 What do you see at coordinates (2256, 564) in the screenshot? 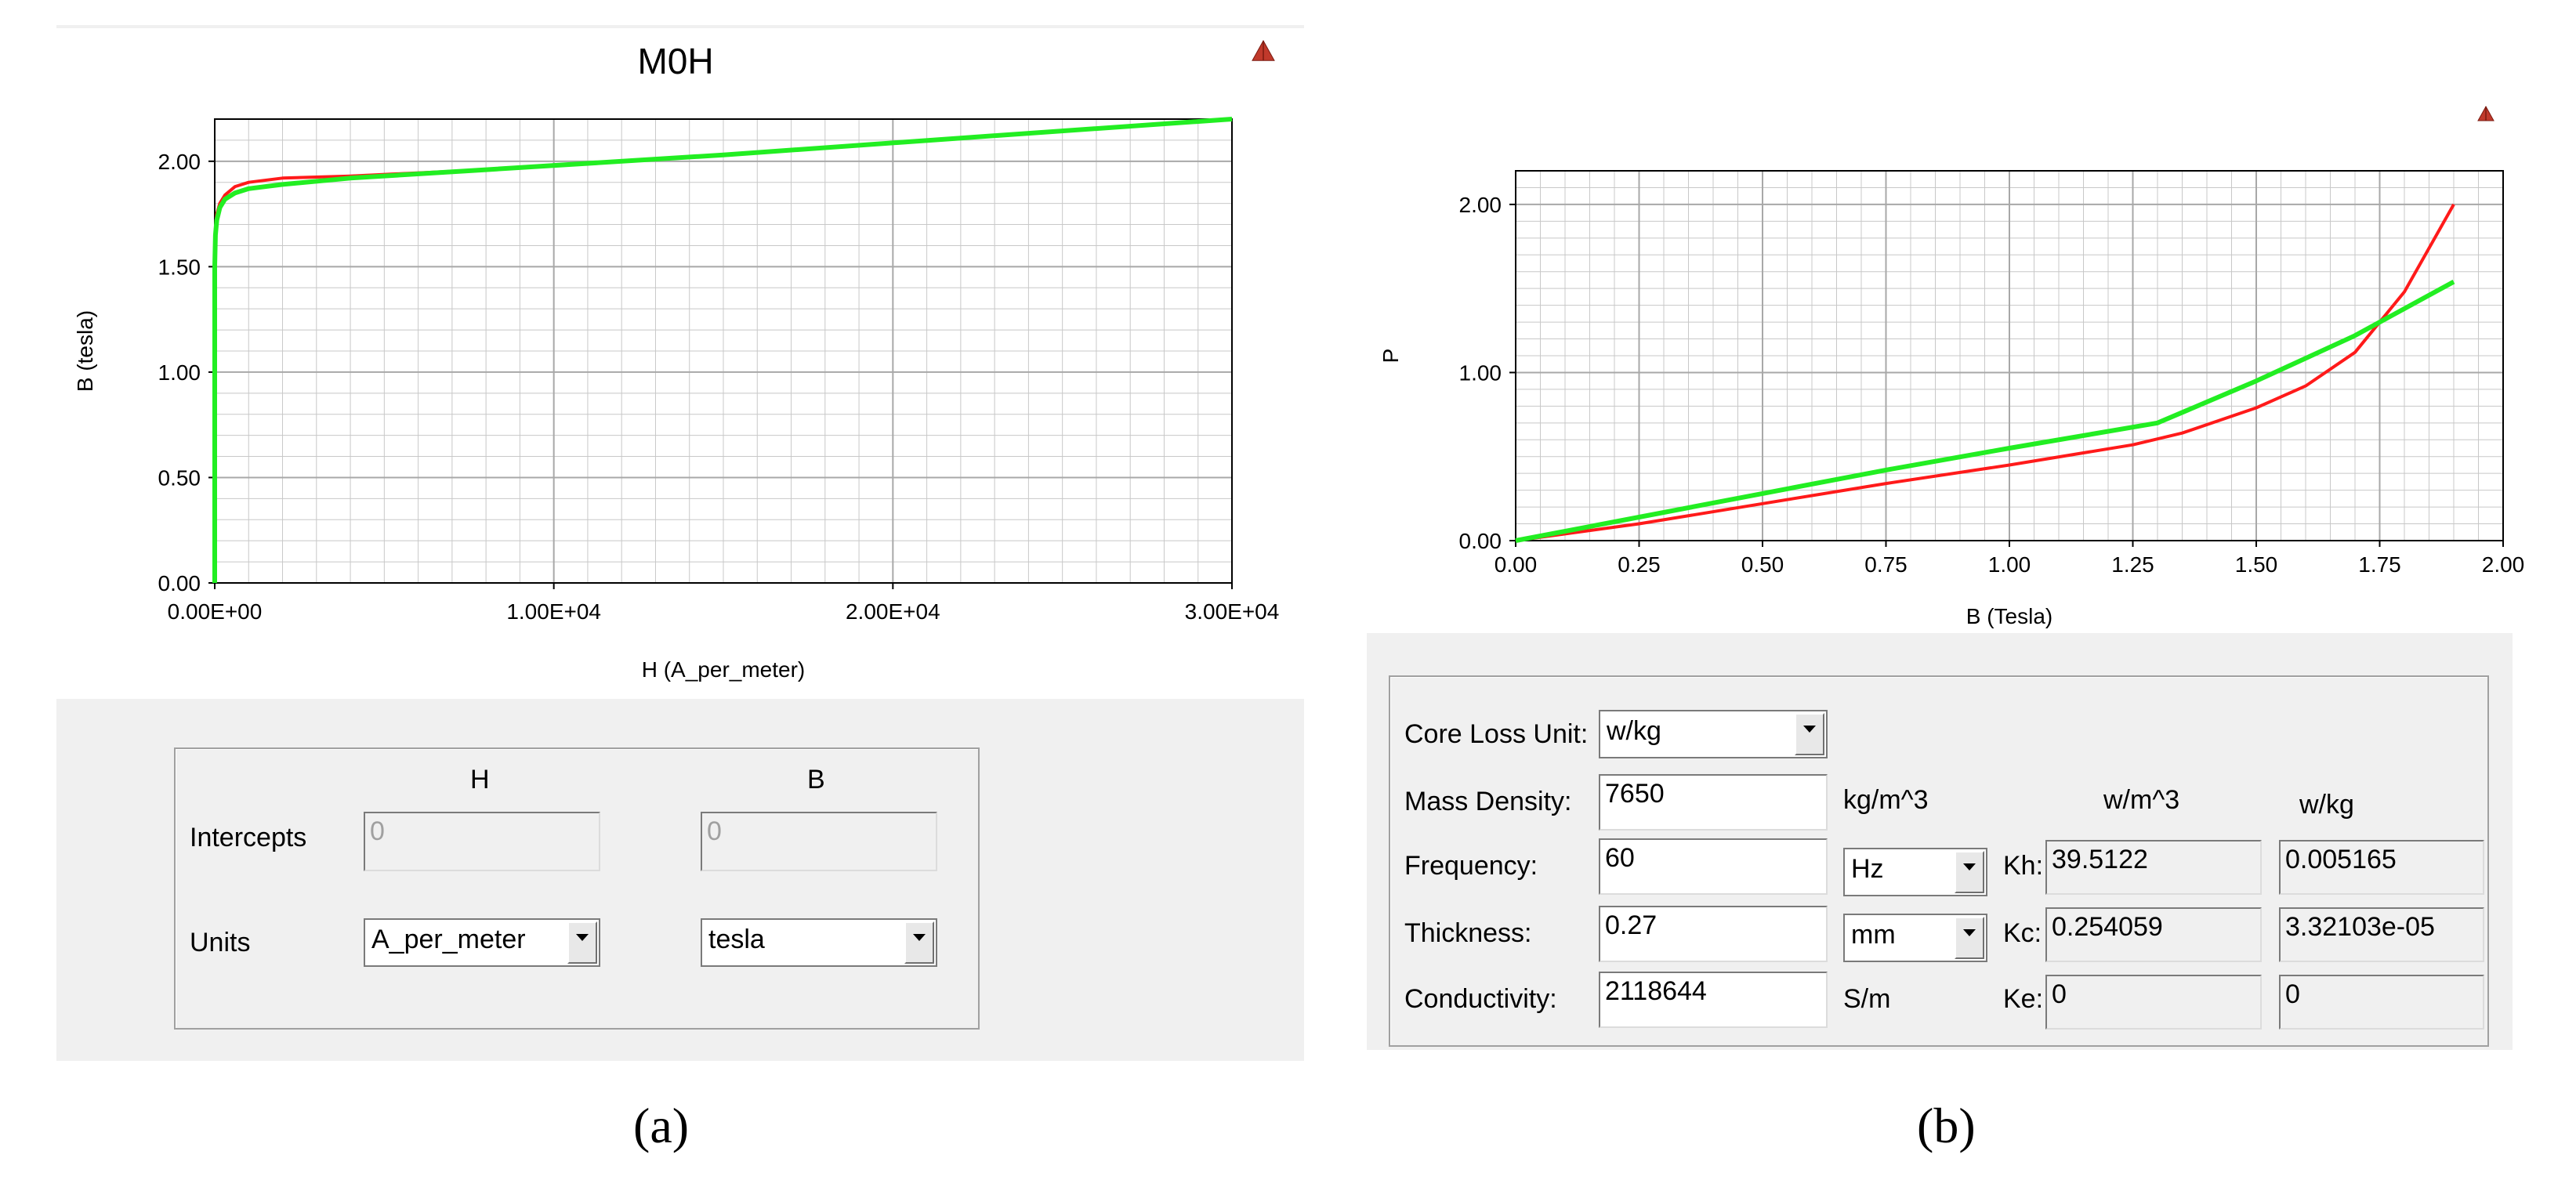
I see `x-tick-label: 1.50` at bounding box center [2256, 564].